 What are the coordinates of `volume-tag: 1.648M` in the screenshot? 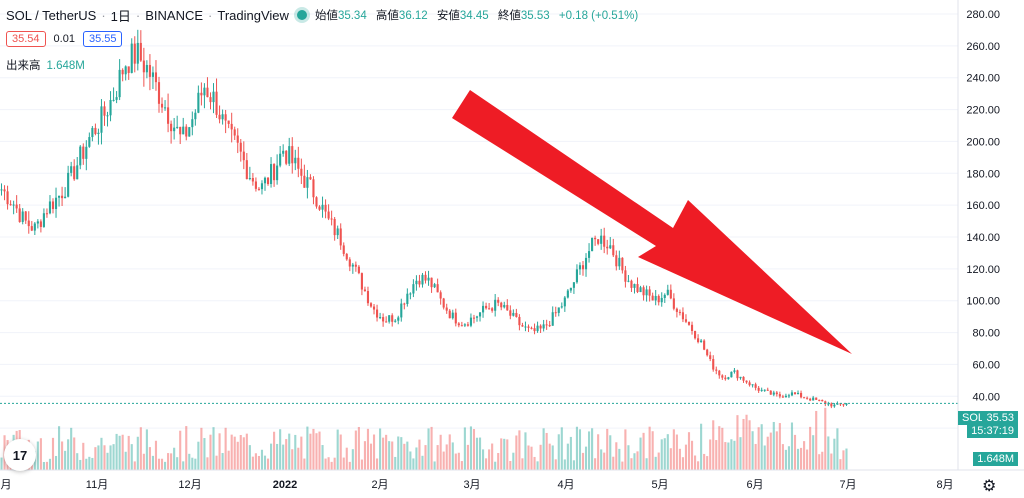 It's located at (995, 459).